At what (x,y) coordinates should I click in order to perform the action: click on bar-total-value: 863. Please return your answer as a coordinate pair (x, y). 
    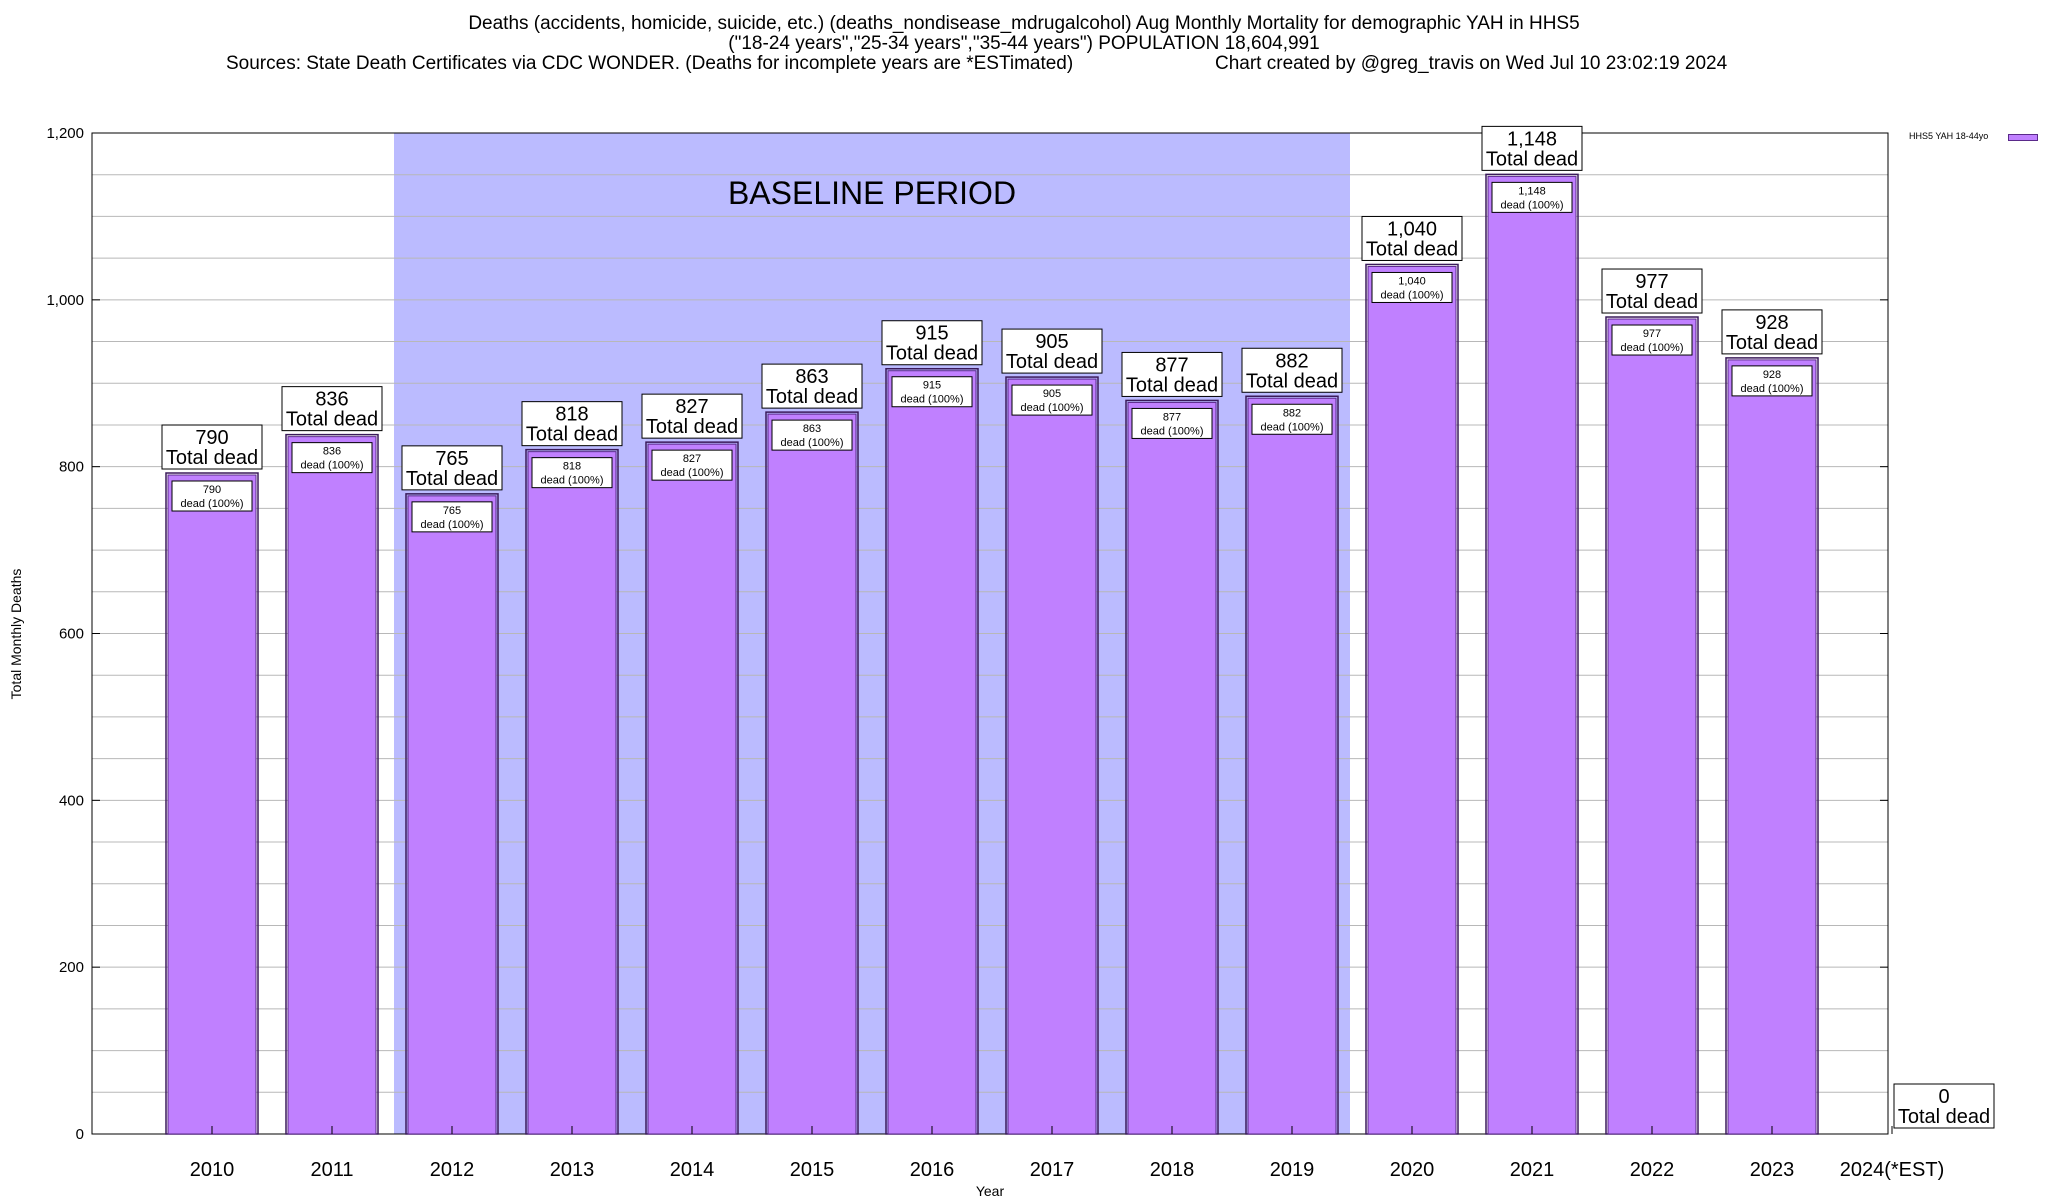
    Looking at the image, I should click on (811, 377).